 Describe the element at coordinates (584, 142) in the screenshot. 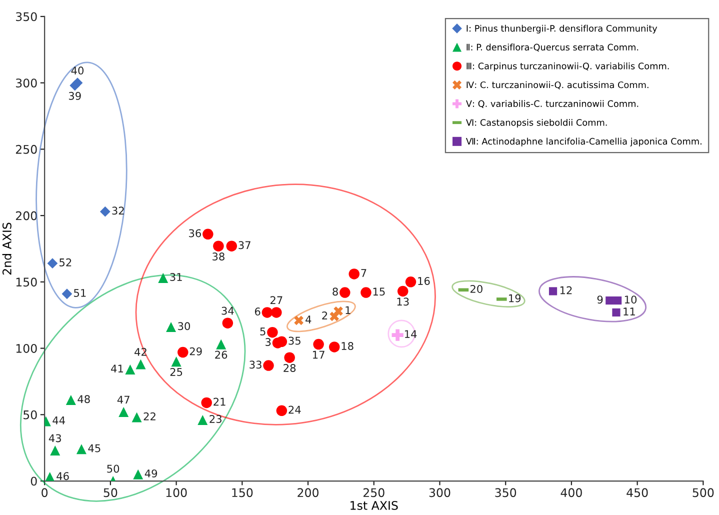

I see `legend-label: Ⅶ: Actinodaphne lancifolia-Camellia japonica Comm.` at that location.